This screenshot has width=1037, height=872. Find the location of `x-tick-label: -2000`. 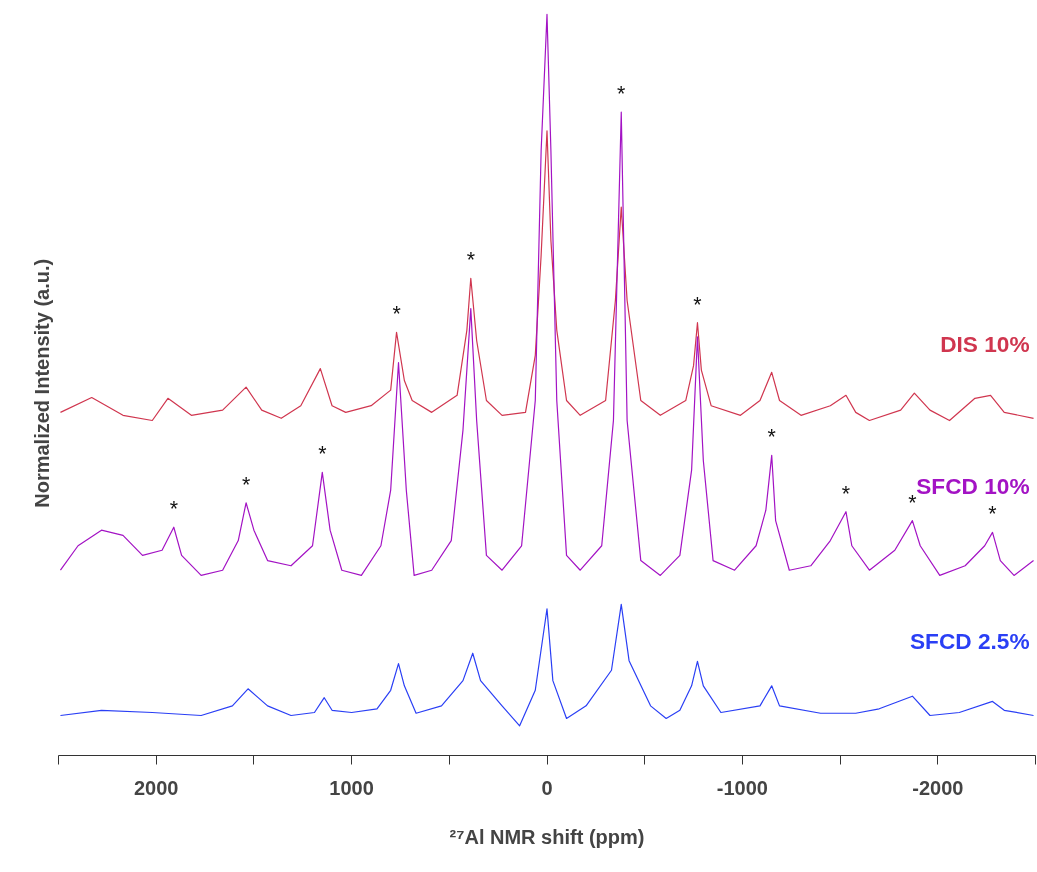

x-tick-label: -2000 is located at coordinates (938, 787).